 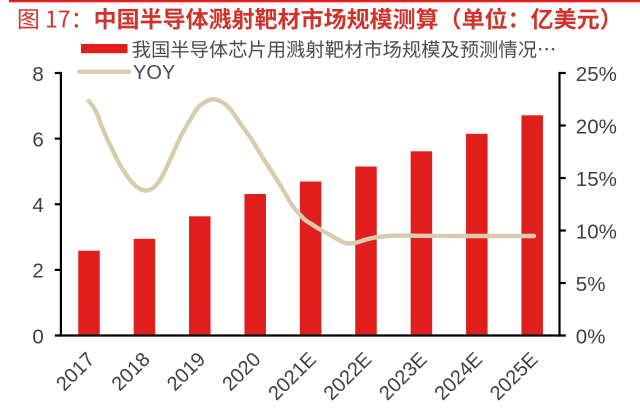 What do you see at coordinates (591, 336) in the screenshot?
I see `svg-text: 0%` at bounding box center [591, 336].